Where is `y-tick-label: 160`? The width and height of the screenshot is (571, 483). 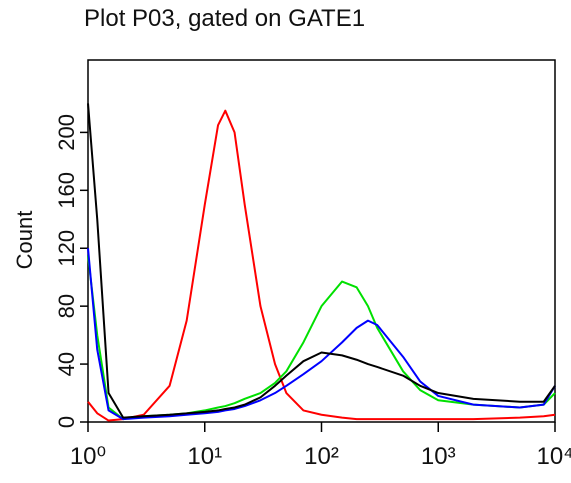
y-tick-label: 160 is located at coordinates (66, 190).